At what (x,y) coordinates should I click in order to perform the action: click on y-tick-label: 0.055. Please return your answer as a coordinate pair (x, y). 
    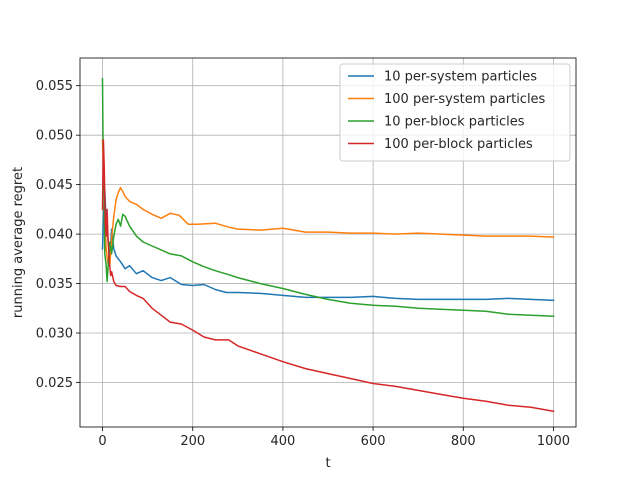
    Looking at the image, I should click on (54, 86).